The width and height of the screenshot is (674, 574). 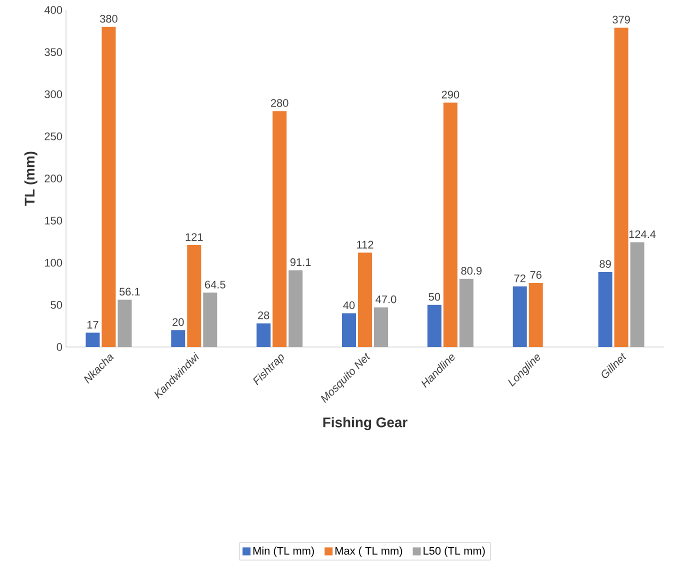 What do you see at coordinates (215, 284) in the screenshot?
I see `data-label: 64.5` at bounding box center [215, 284].